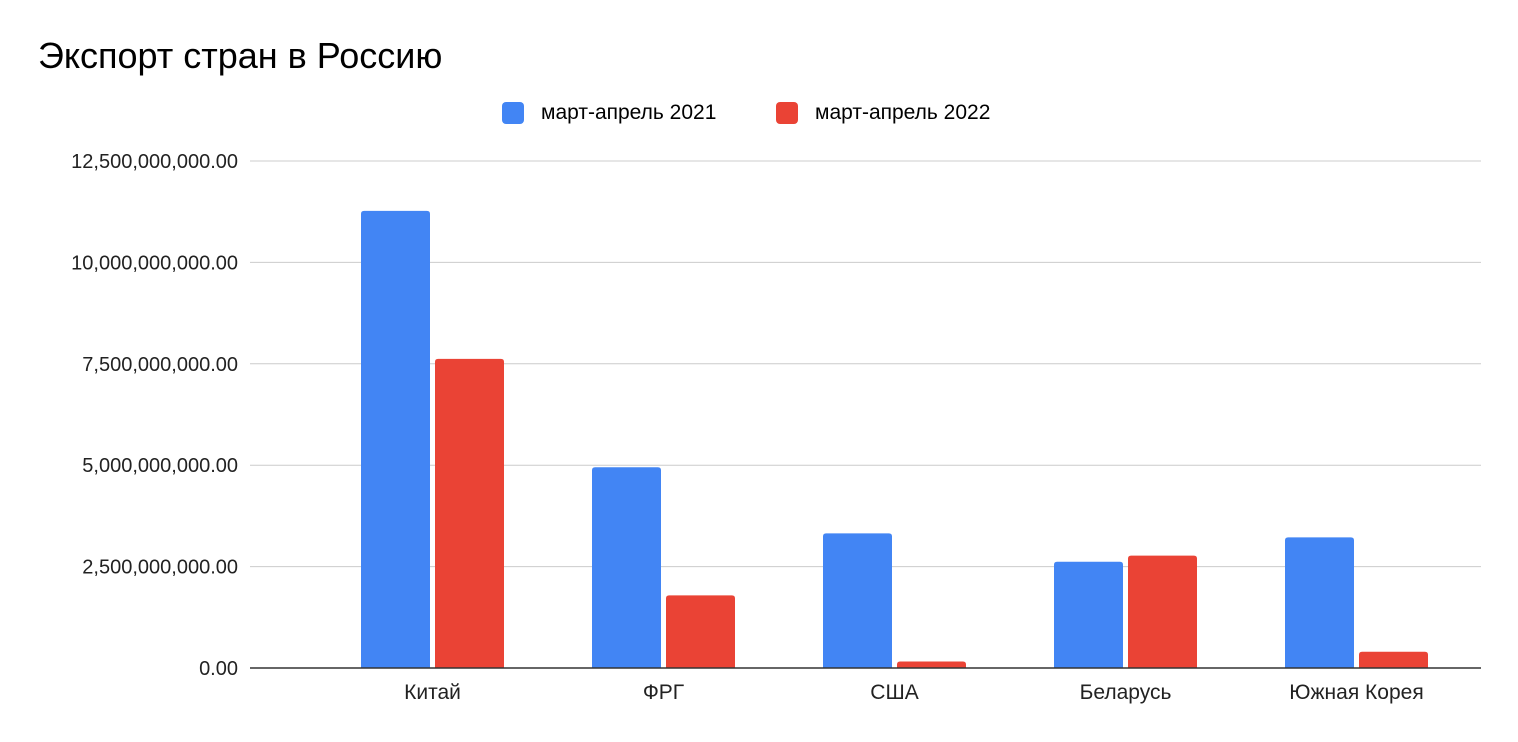 This screenshot has width=1518, height=742. Describe the element at coordinates (432, 692) in the screenshot. I see `x-tick-label: Китай` at that location.